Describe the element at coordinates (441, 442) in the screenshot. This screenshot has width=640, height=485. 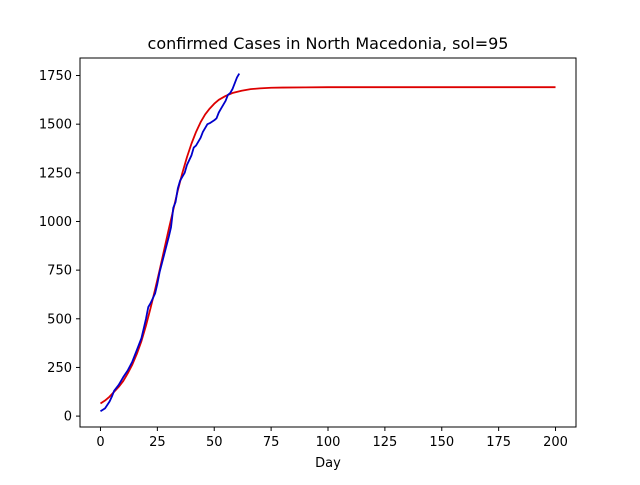
I see `x-tick-label: 150` at that location.